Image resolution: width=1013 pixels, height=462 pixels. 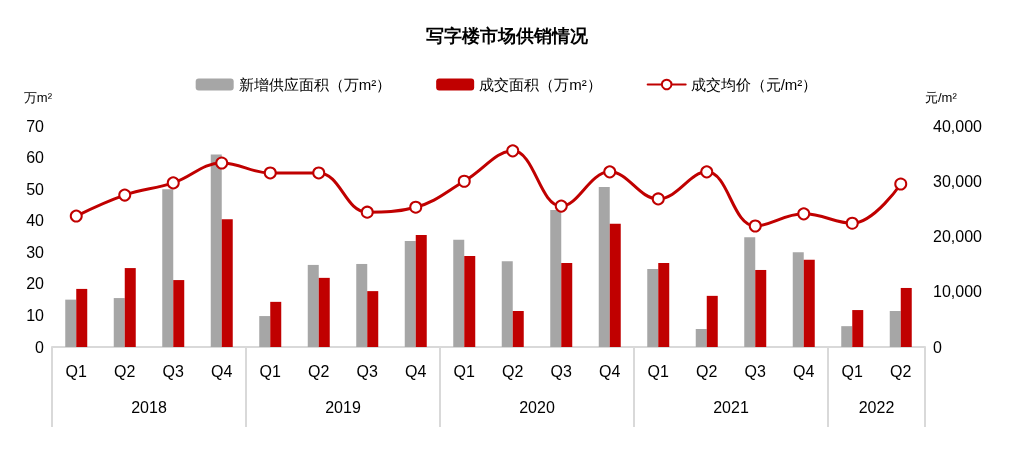 What do you see at coordinates (731, 407) in the screenshot?
I see `text: 2021` at bounding box center [731, 407].